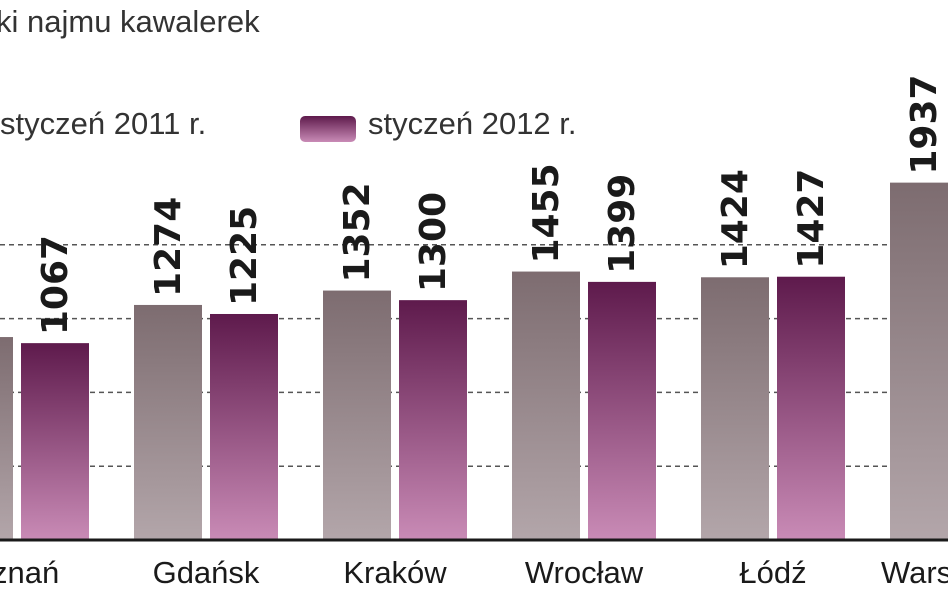 Image resolution: width=948 pixels, height=593 pixels. Describe the element at coordinates (735, 219) in the screenshot. I see `value-label: 1424` at that location.